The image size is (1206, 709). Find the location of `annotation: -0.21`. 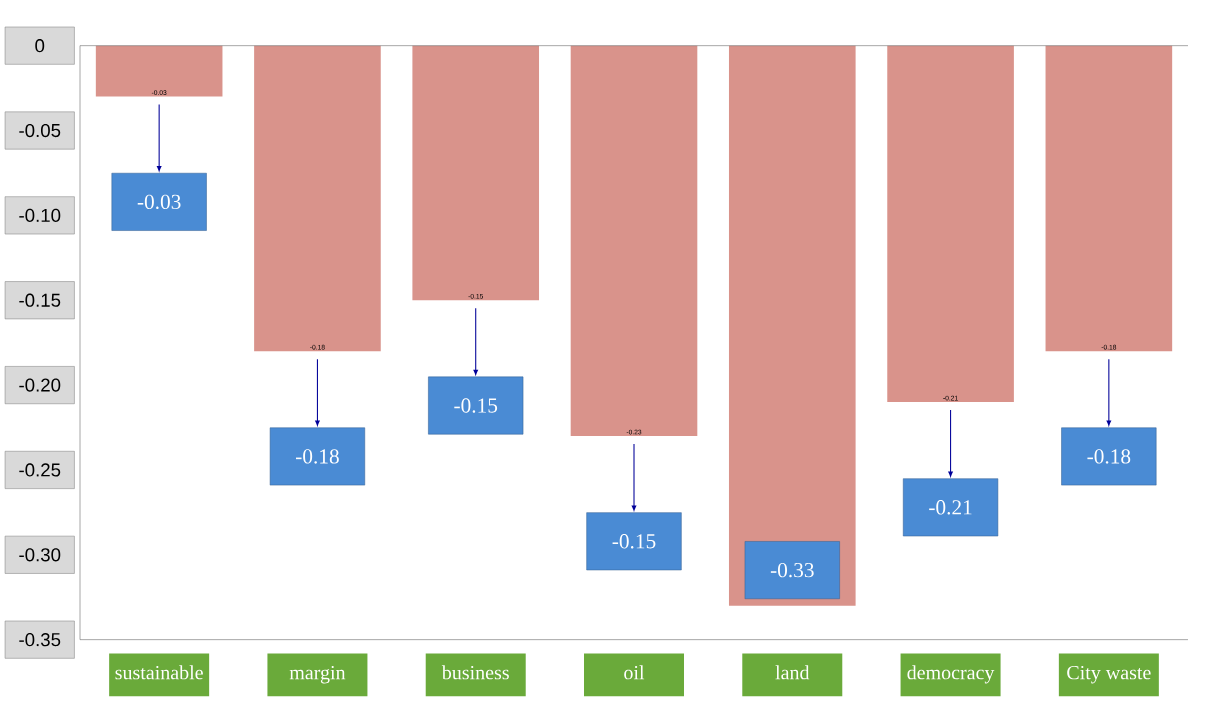

annotation: -0.21 is located at coordinates (950, 507).